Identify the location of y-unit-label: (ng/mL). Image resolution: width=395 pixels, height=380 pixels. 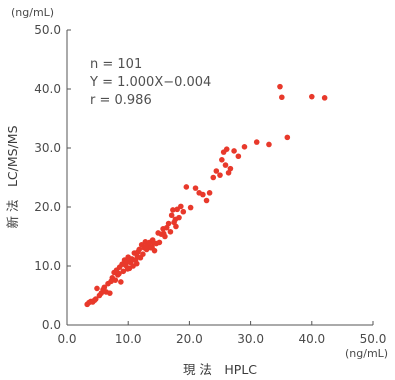
(32, 12).